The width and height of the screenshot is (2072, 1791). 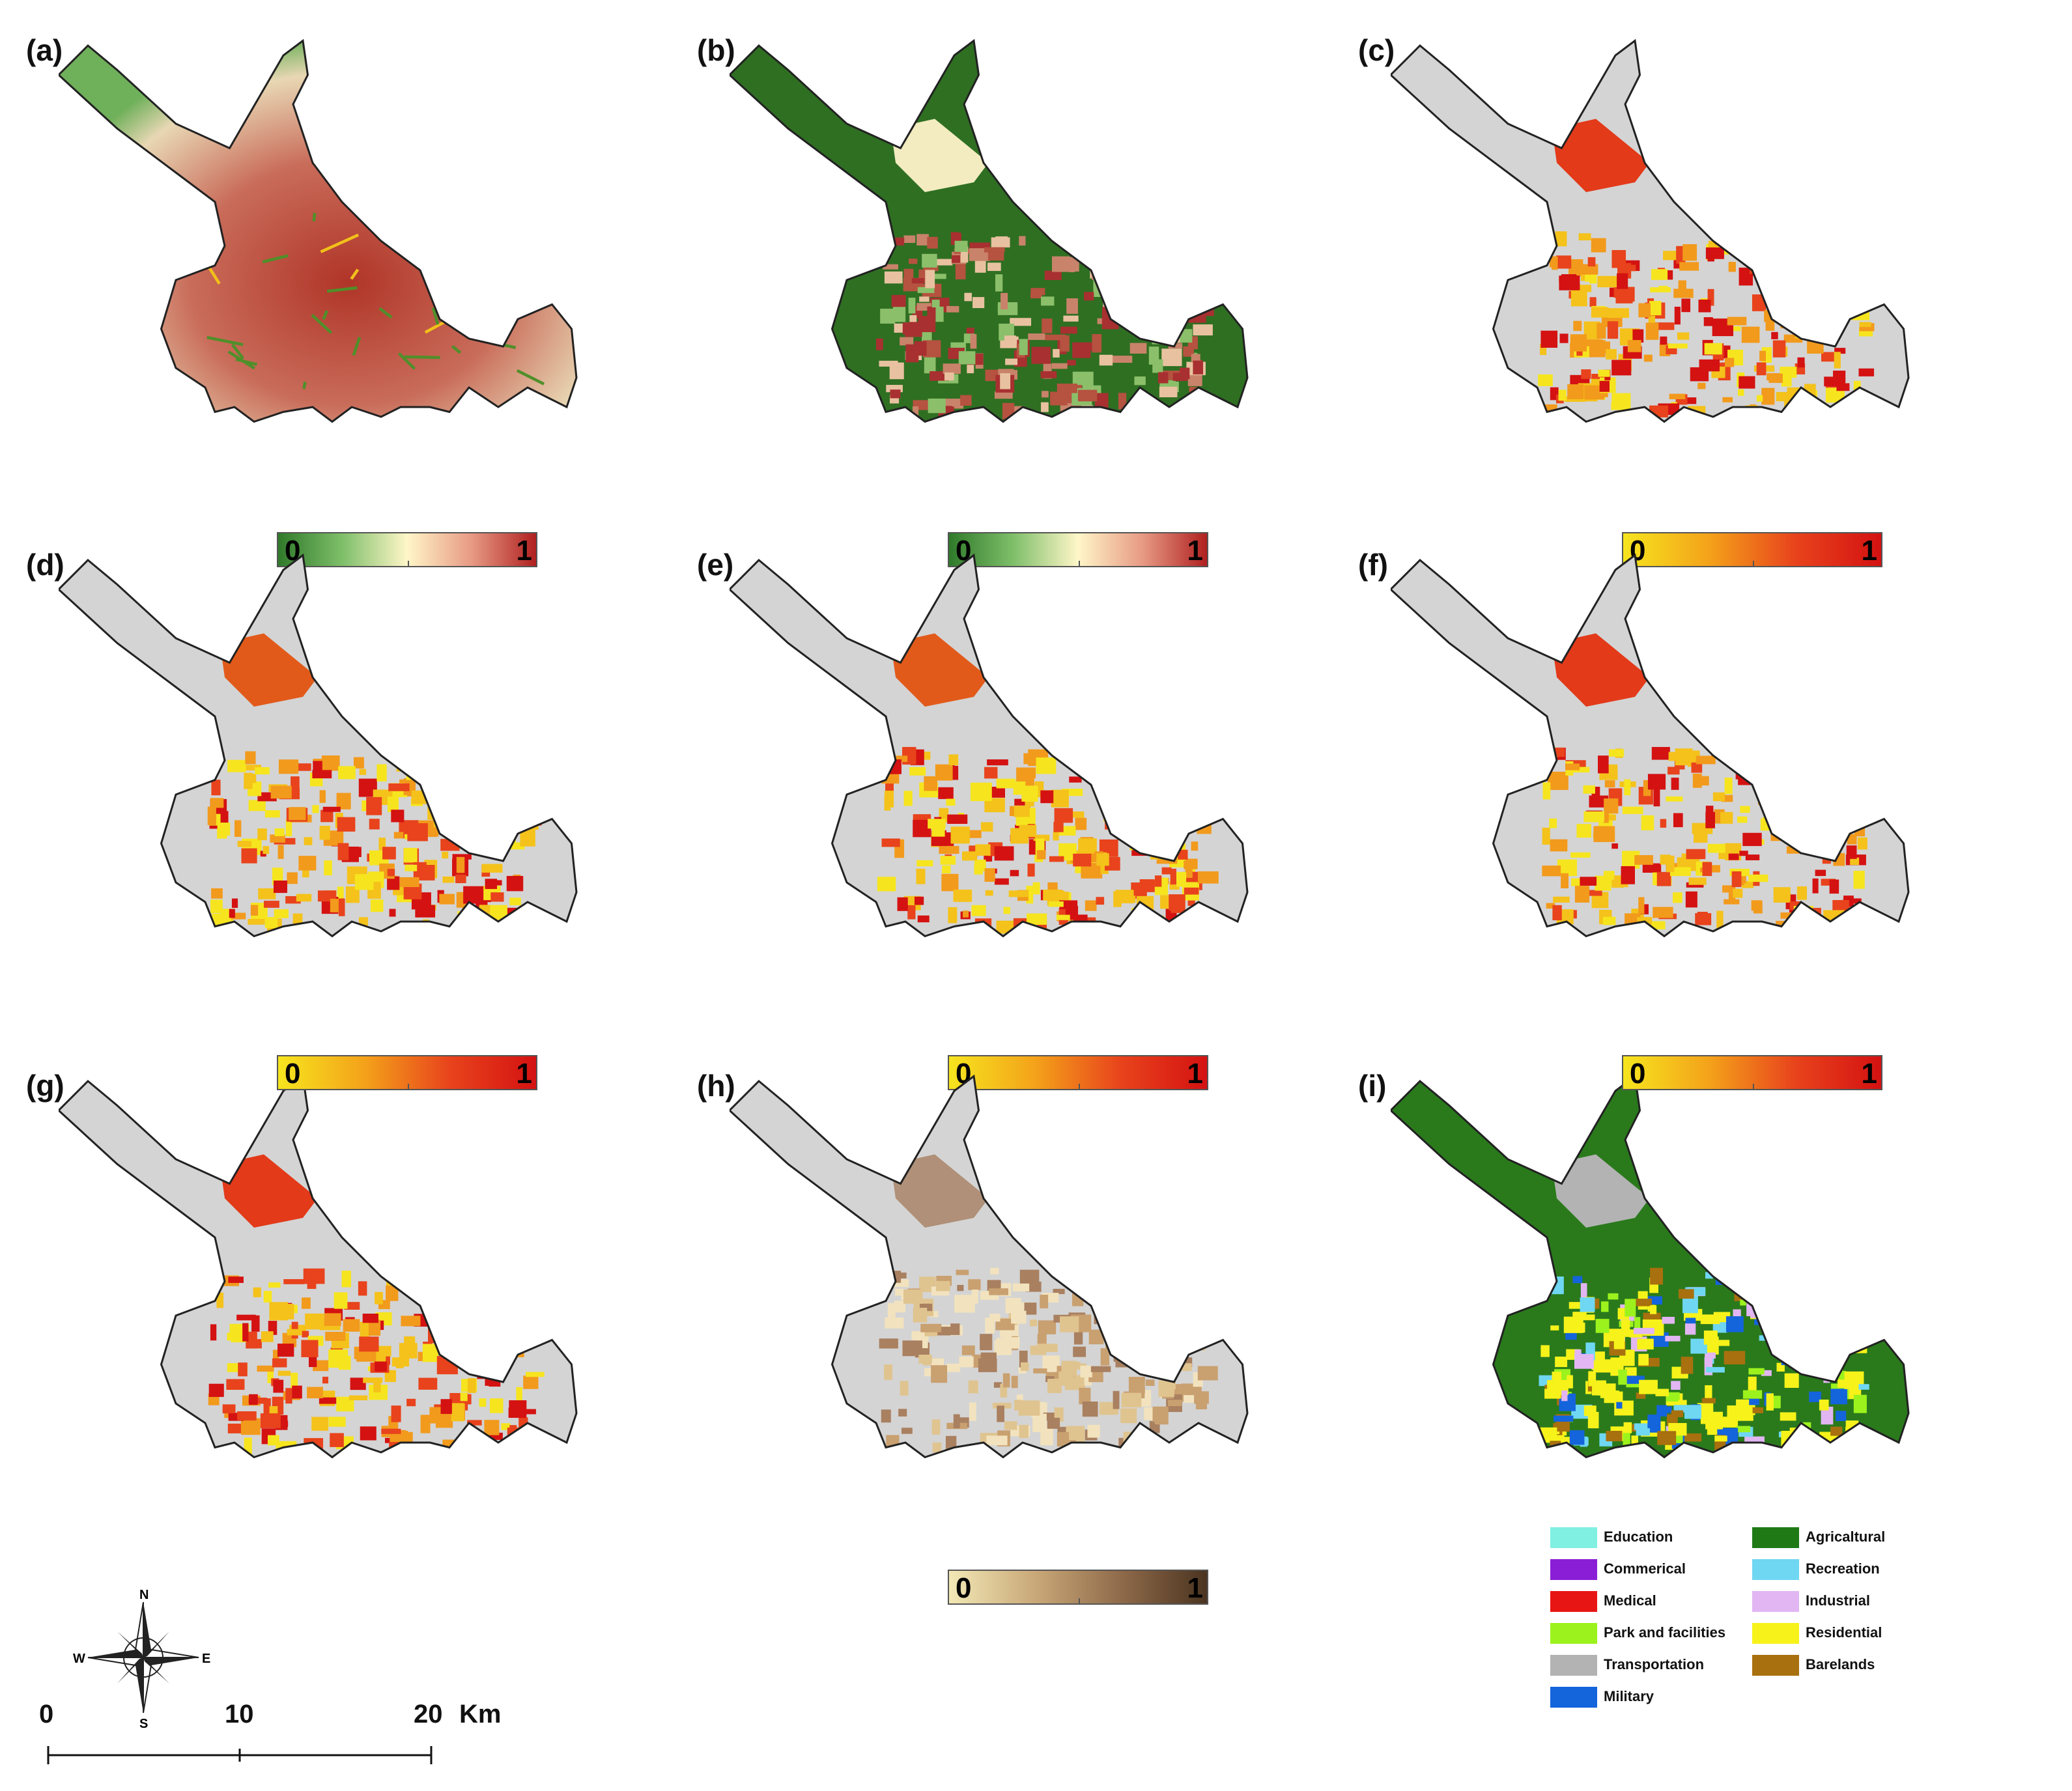 What do you see at coordinates (716, 50) in the screenshot?
I see `panel-label: (b)` at bounding box center [716, 50].